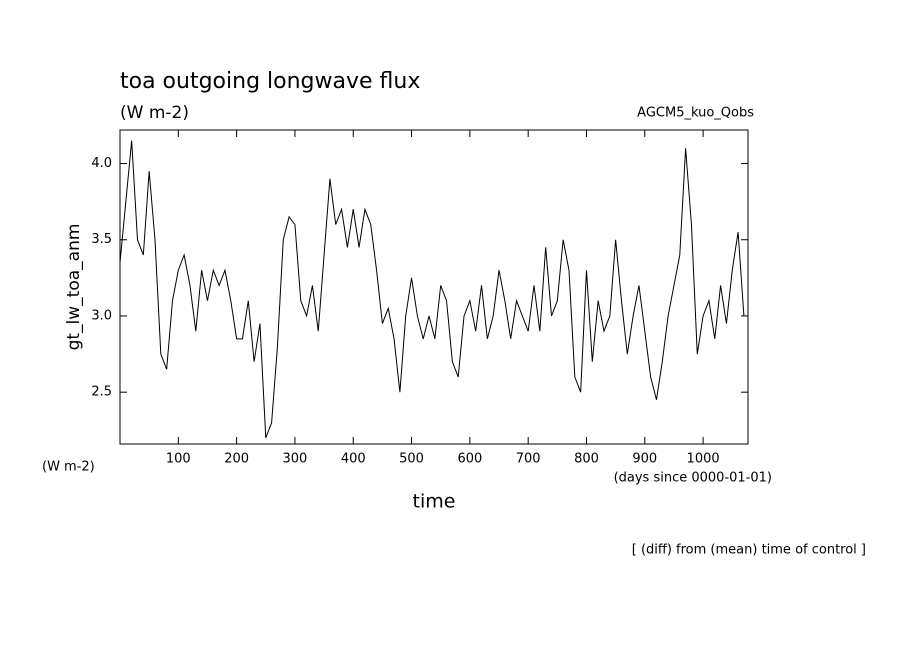 The image size is (904, 654). What do you see at coordinates (469, 459) in the screenshot?
I see `x-tick-label: 600` at bounding box center [469, 459].